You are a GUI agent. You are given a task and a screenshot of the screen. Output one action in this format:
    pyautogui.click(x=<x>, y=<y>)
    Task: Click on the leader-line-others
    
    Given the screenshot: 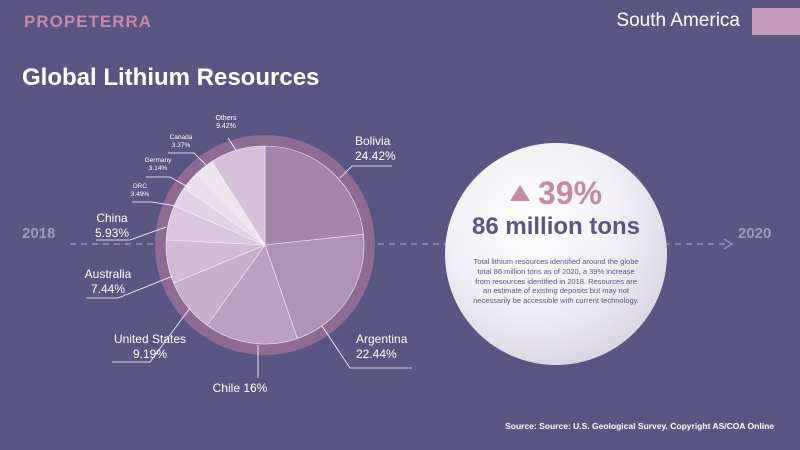 What is the action you would take?
    pyautogui.click(x=232, y=144)
    